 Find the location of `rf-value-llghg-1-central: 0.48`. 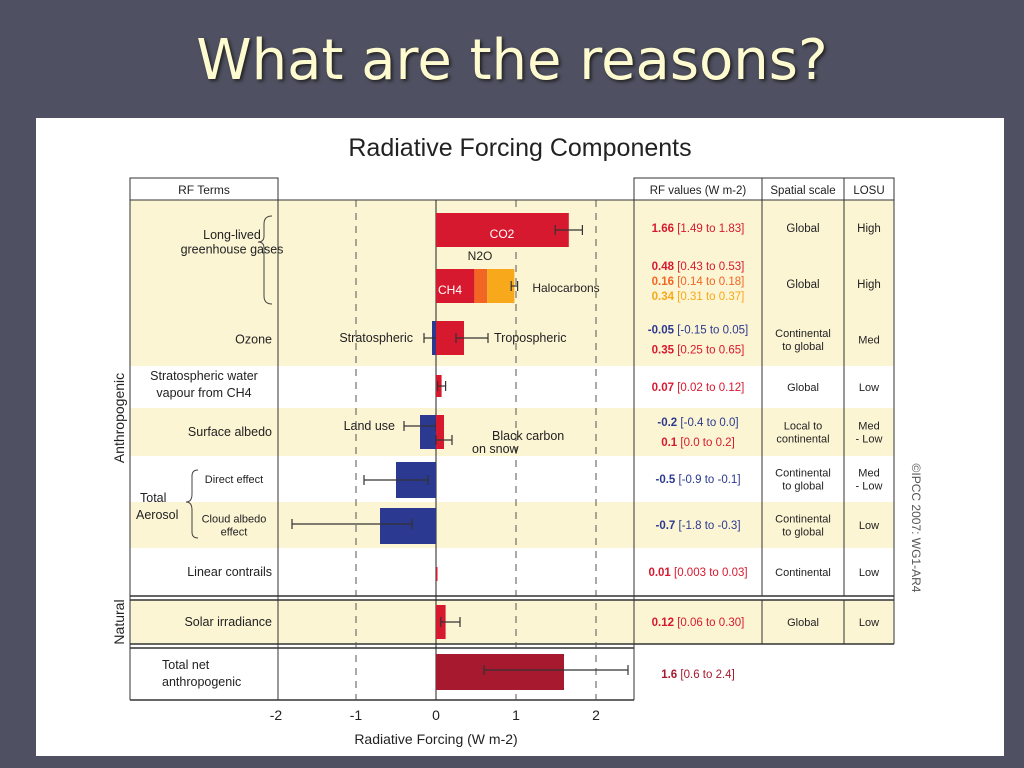

rf-value-llghg-1-central: 0.48 is located at coordinates (663, 267).